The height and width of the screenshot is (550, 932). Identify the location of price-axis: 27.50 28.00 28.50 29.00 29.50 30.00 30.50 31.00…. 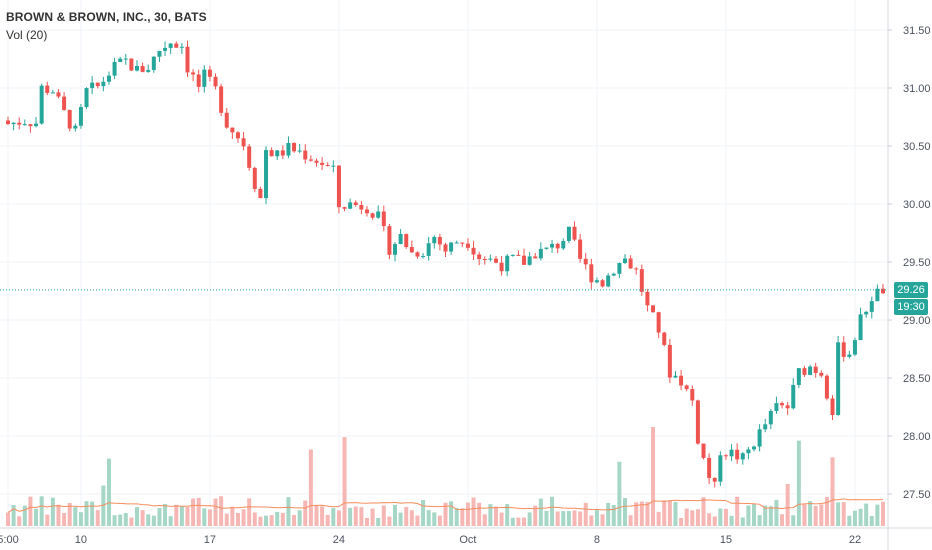
(909, 275).